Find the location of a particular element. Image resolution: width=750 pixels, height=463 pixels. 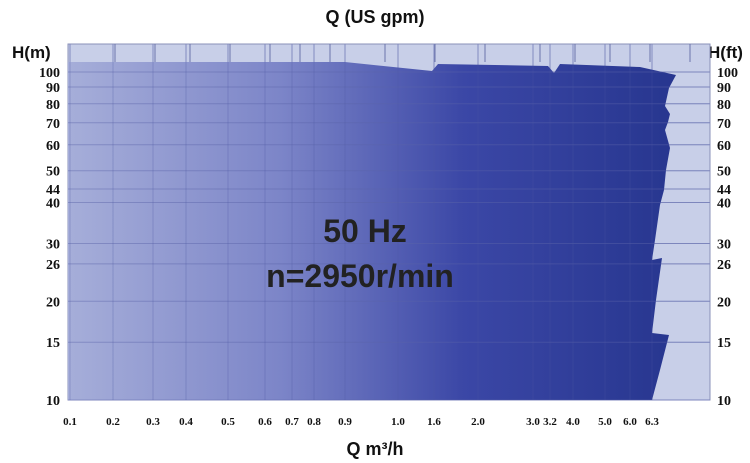

y-tick-right: 100 is located at coordinates (727, 73).